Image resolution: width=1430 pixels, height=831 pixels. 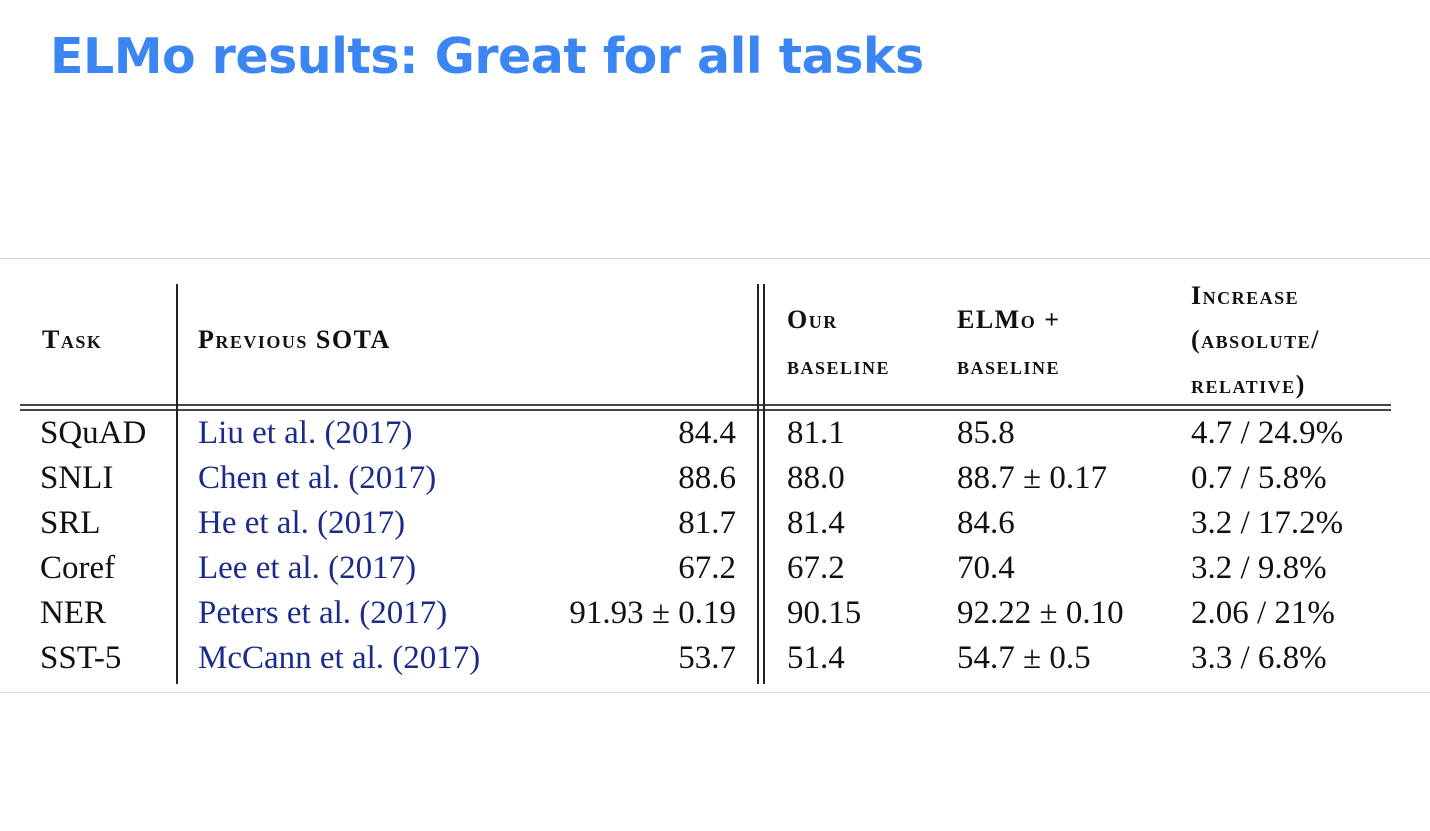 What do you see at coordinates (824, 613) in the screenshot?
I see `cell-our-baseline: 90.15` at bounding box center [824, 613].